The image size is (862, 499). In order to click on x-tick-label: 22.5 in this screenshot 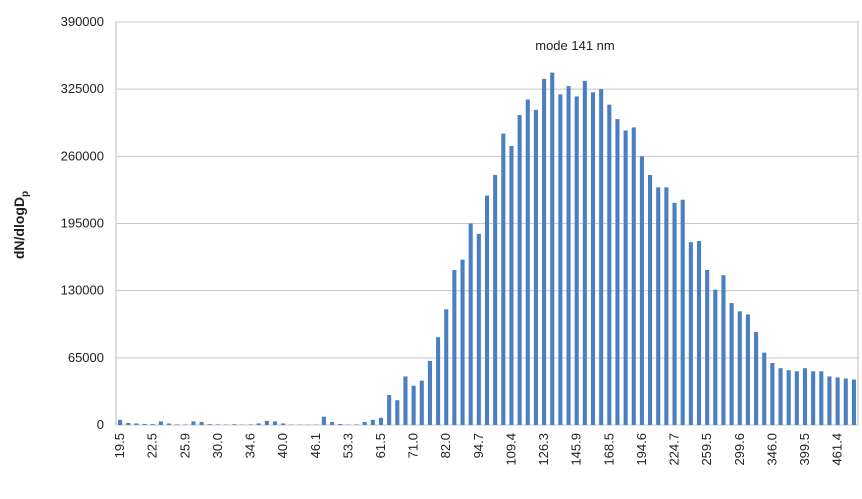, I will do `click(152, 445)`.